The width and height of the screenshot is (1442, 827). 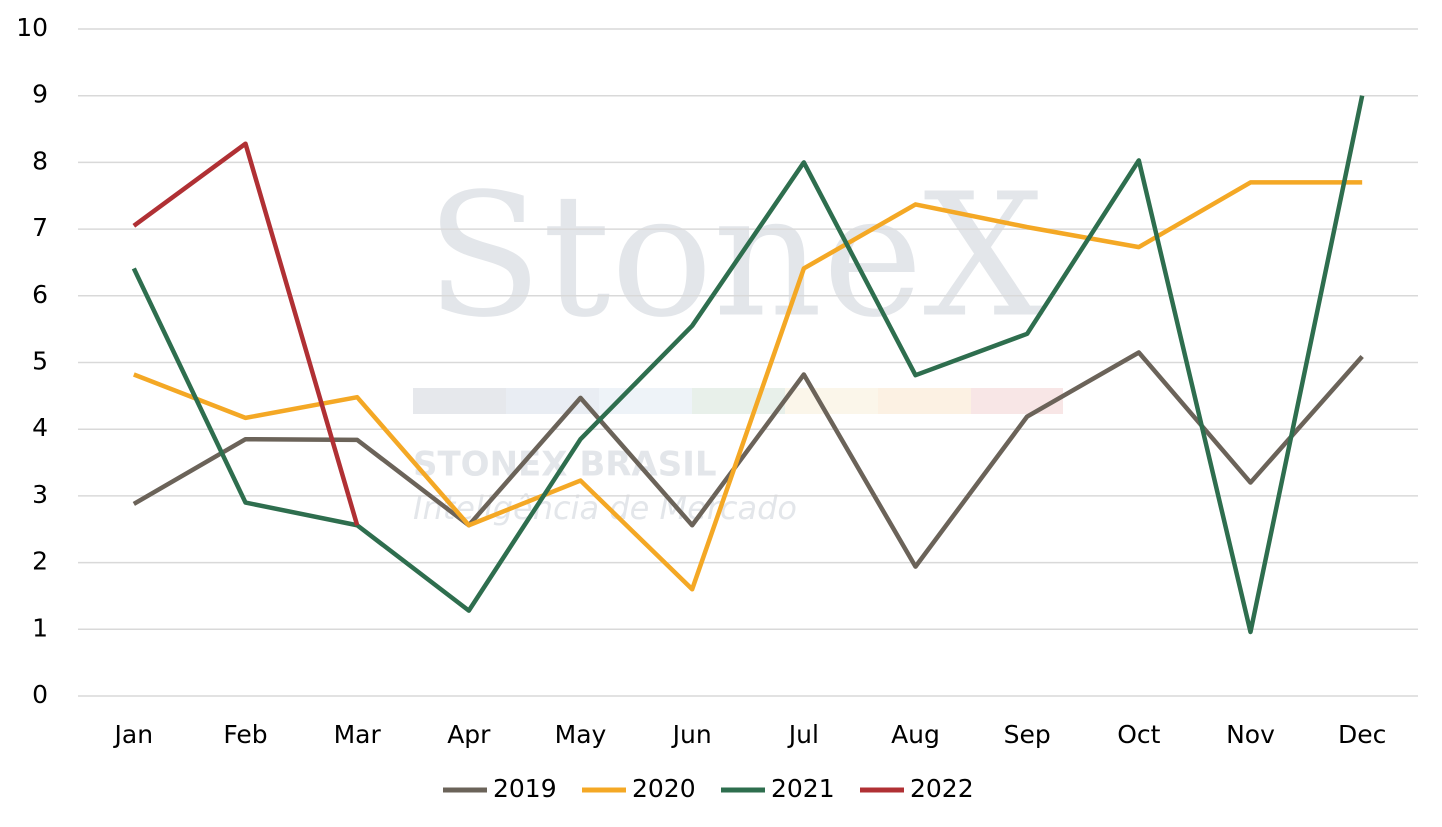 What do you see at coordinates (1362, 734) in the screenshot?
I see `x-tick-label: Dec` at bounding box center [1362, 734].